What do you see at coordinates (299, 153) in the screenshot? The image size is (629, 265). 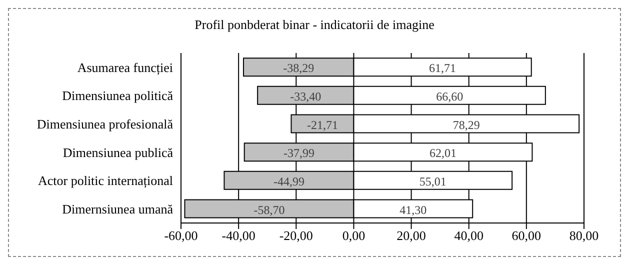 I see `data-label: -37,99` at bounding box center [299, 153].